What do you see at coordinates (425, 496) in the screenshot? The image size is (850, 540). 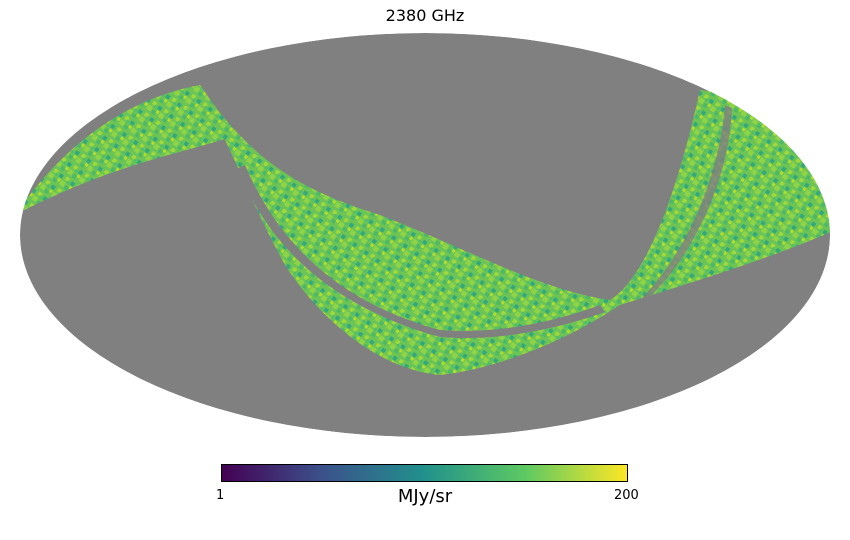 I see `colorbar-unit-label: MJy/sr` at bounding box center [425, 496].